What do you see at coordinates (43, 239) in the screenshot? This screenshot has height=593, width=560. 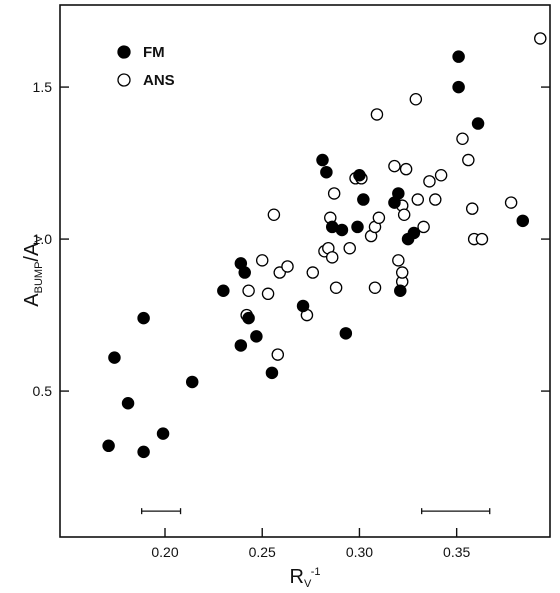 I see `y-tick-label: 1.0` at bounding box center [43, 239].